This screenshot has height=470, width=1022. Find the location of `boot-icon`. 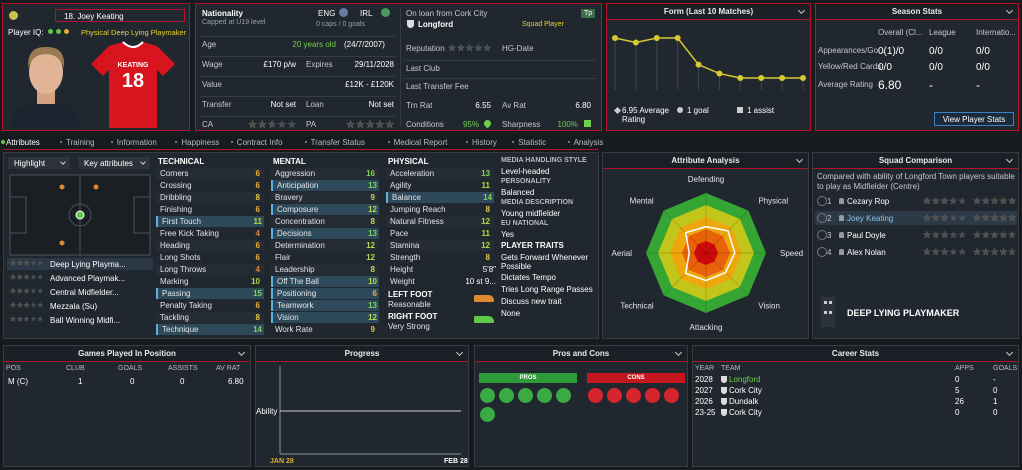

boot-icon is located at coordinates (484, 319).